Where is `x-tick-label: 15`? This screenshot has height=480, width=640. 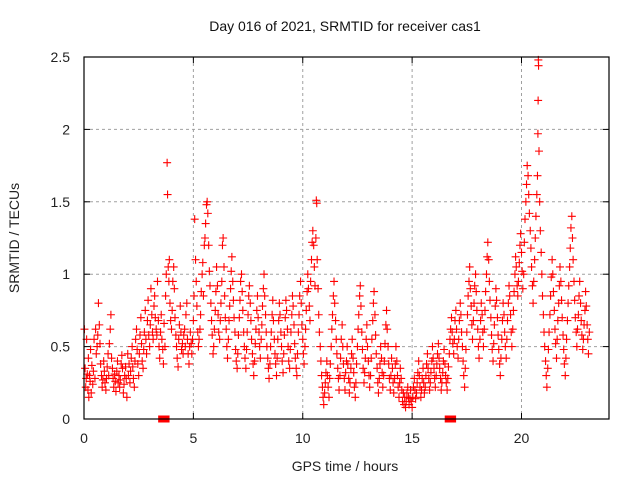
x-tick-label: 15 is located at coordinates (412, 438).